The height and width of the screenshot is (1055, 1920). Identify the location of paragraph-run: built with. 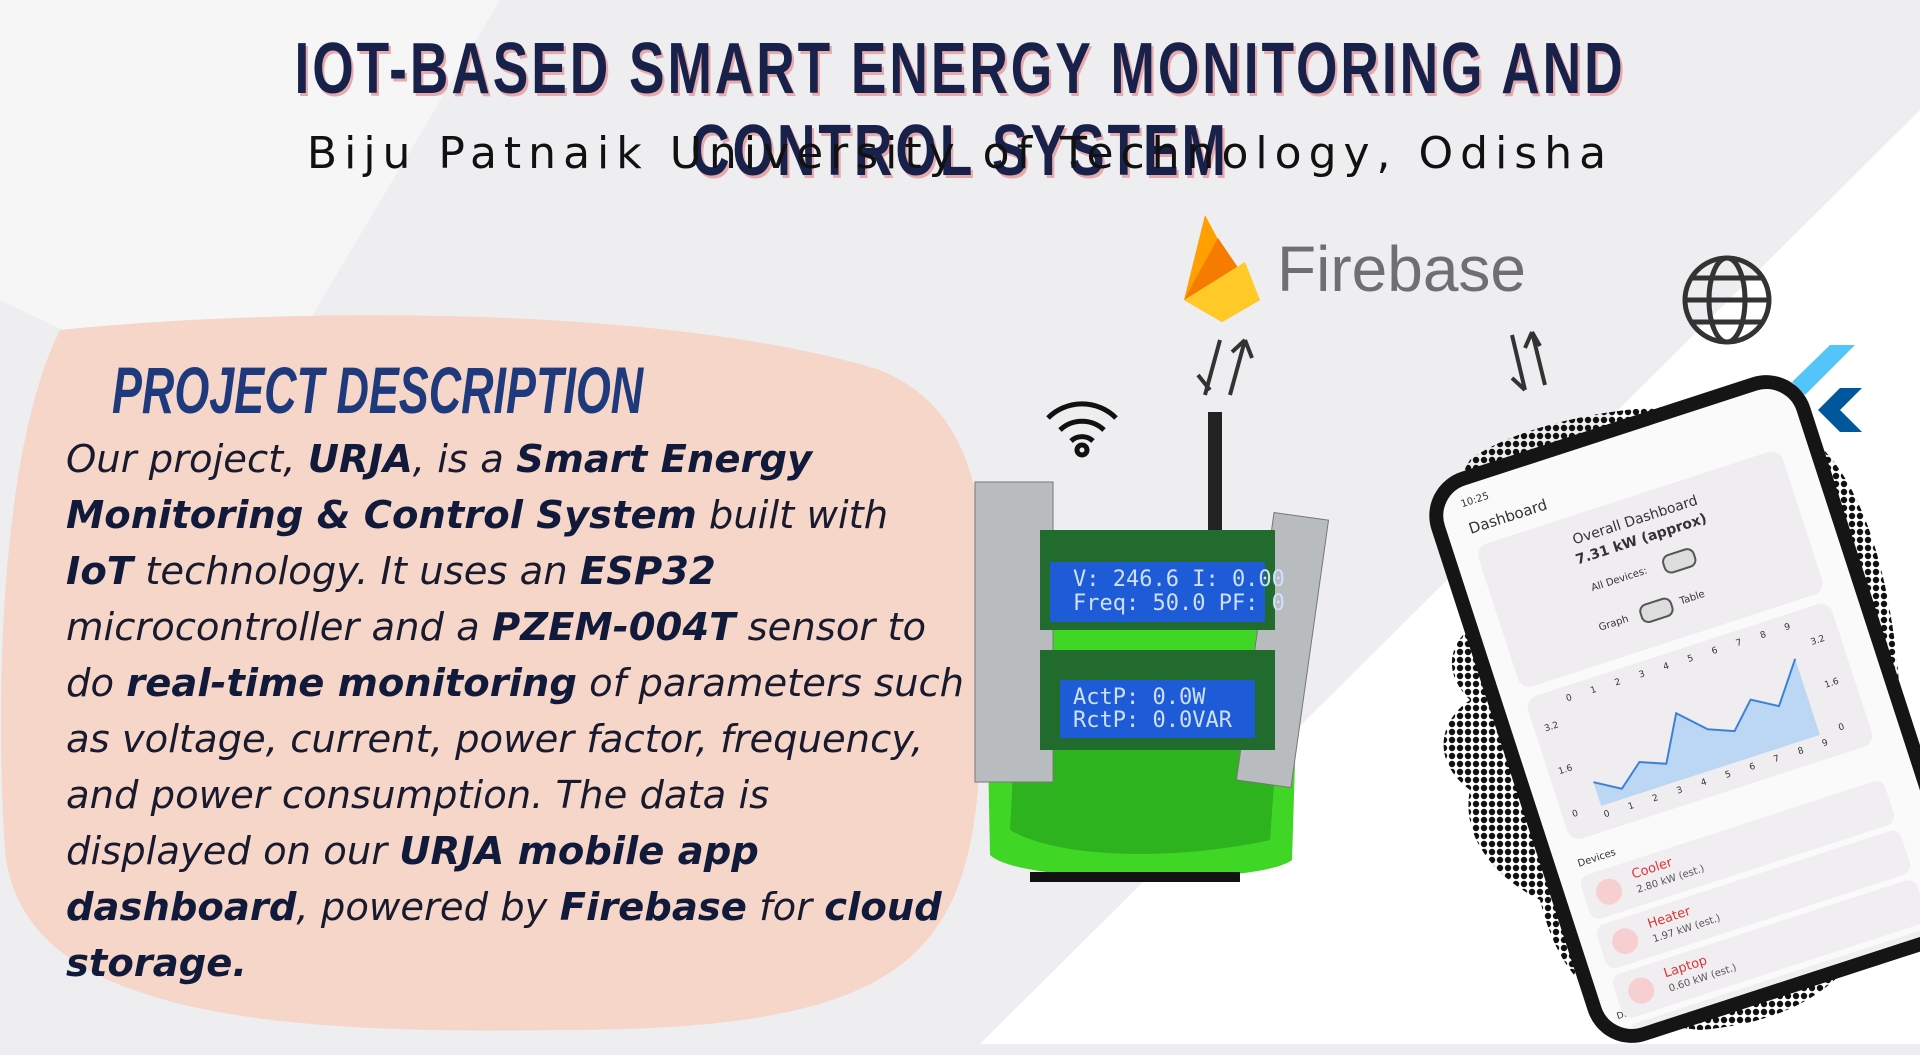
(792, 515).